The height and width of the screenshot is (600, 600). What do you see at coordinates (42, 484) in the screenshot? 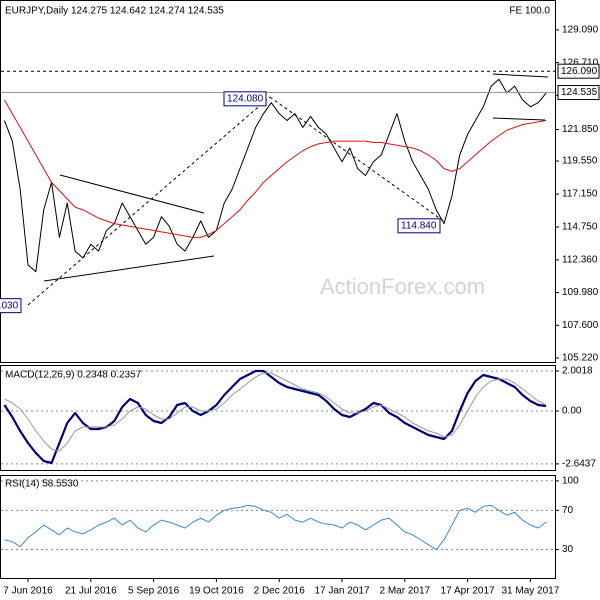
I see `rsi-title: RSI(14) 58.5530` at bounding box center [42, 484].